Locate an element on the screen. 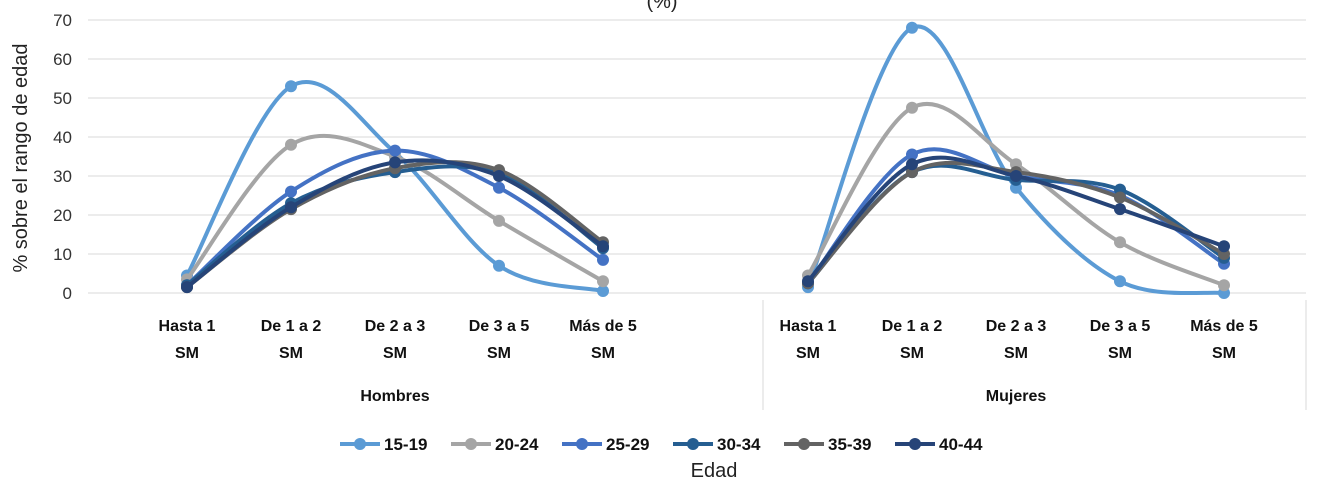  legend-label: 30-34 is located at coordinates (739, 444).